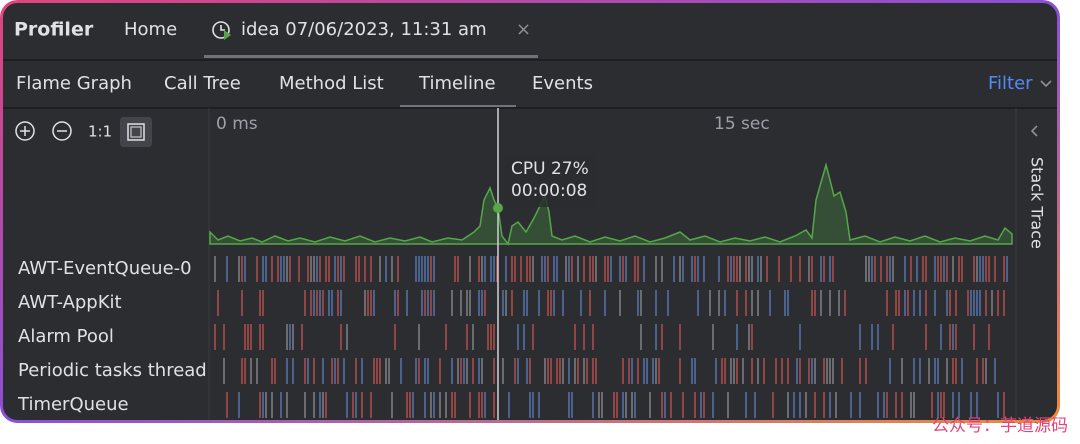  Describe the element at coordinates (1046, 84) in the screenshot. I see `filter-chevron` at that location.